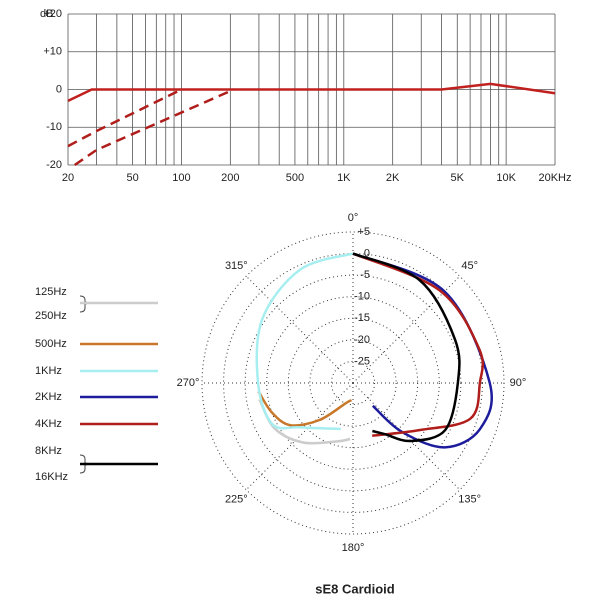 Image resolution: width=600 pixels, height=600 pixels. I want to click on x-tick-label: 100, so click(181, 178).